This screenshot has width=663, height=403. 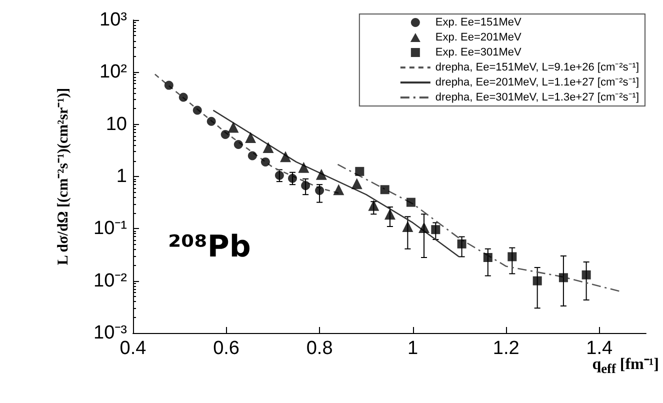 What do you see at coordinates (110, 229) in the screenshot?
I see `y-tick-label: 10⁻¹` at bounding box center [110, 229].